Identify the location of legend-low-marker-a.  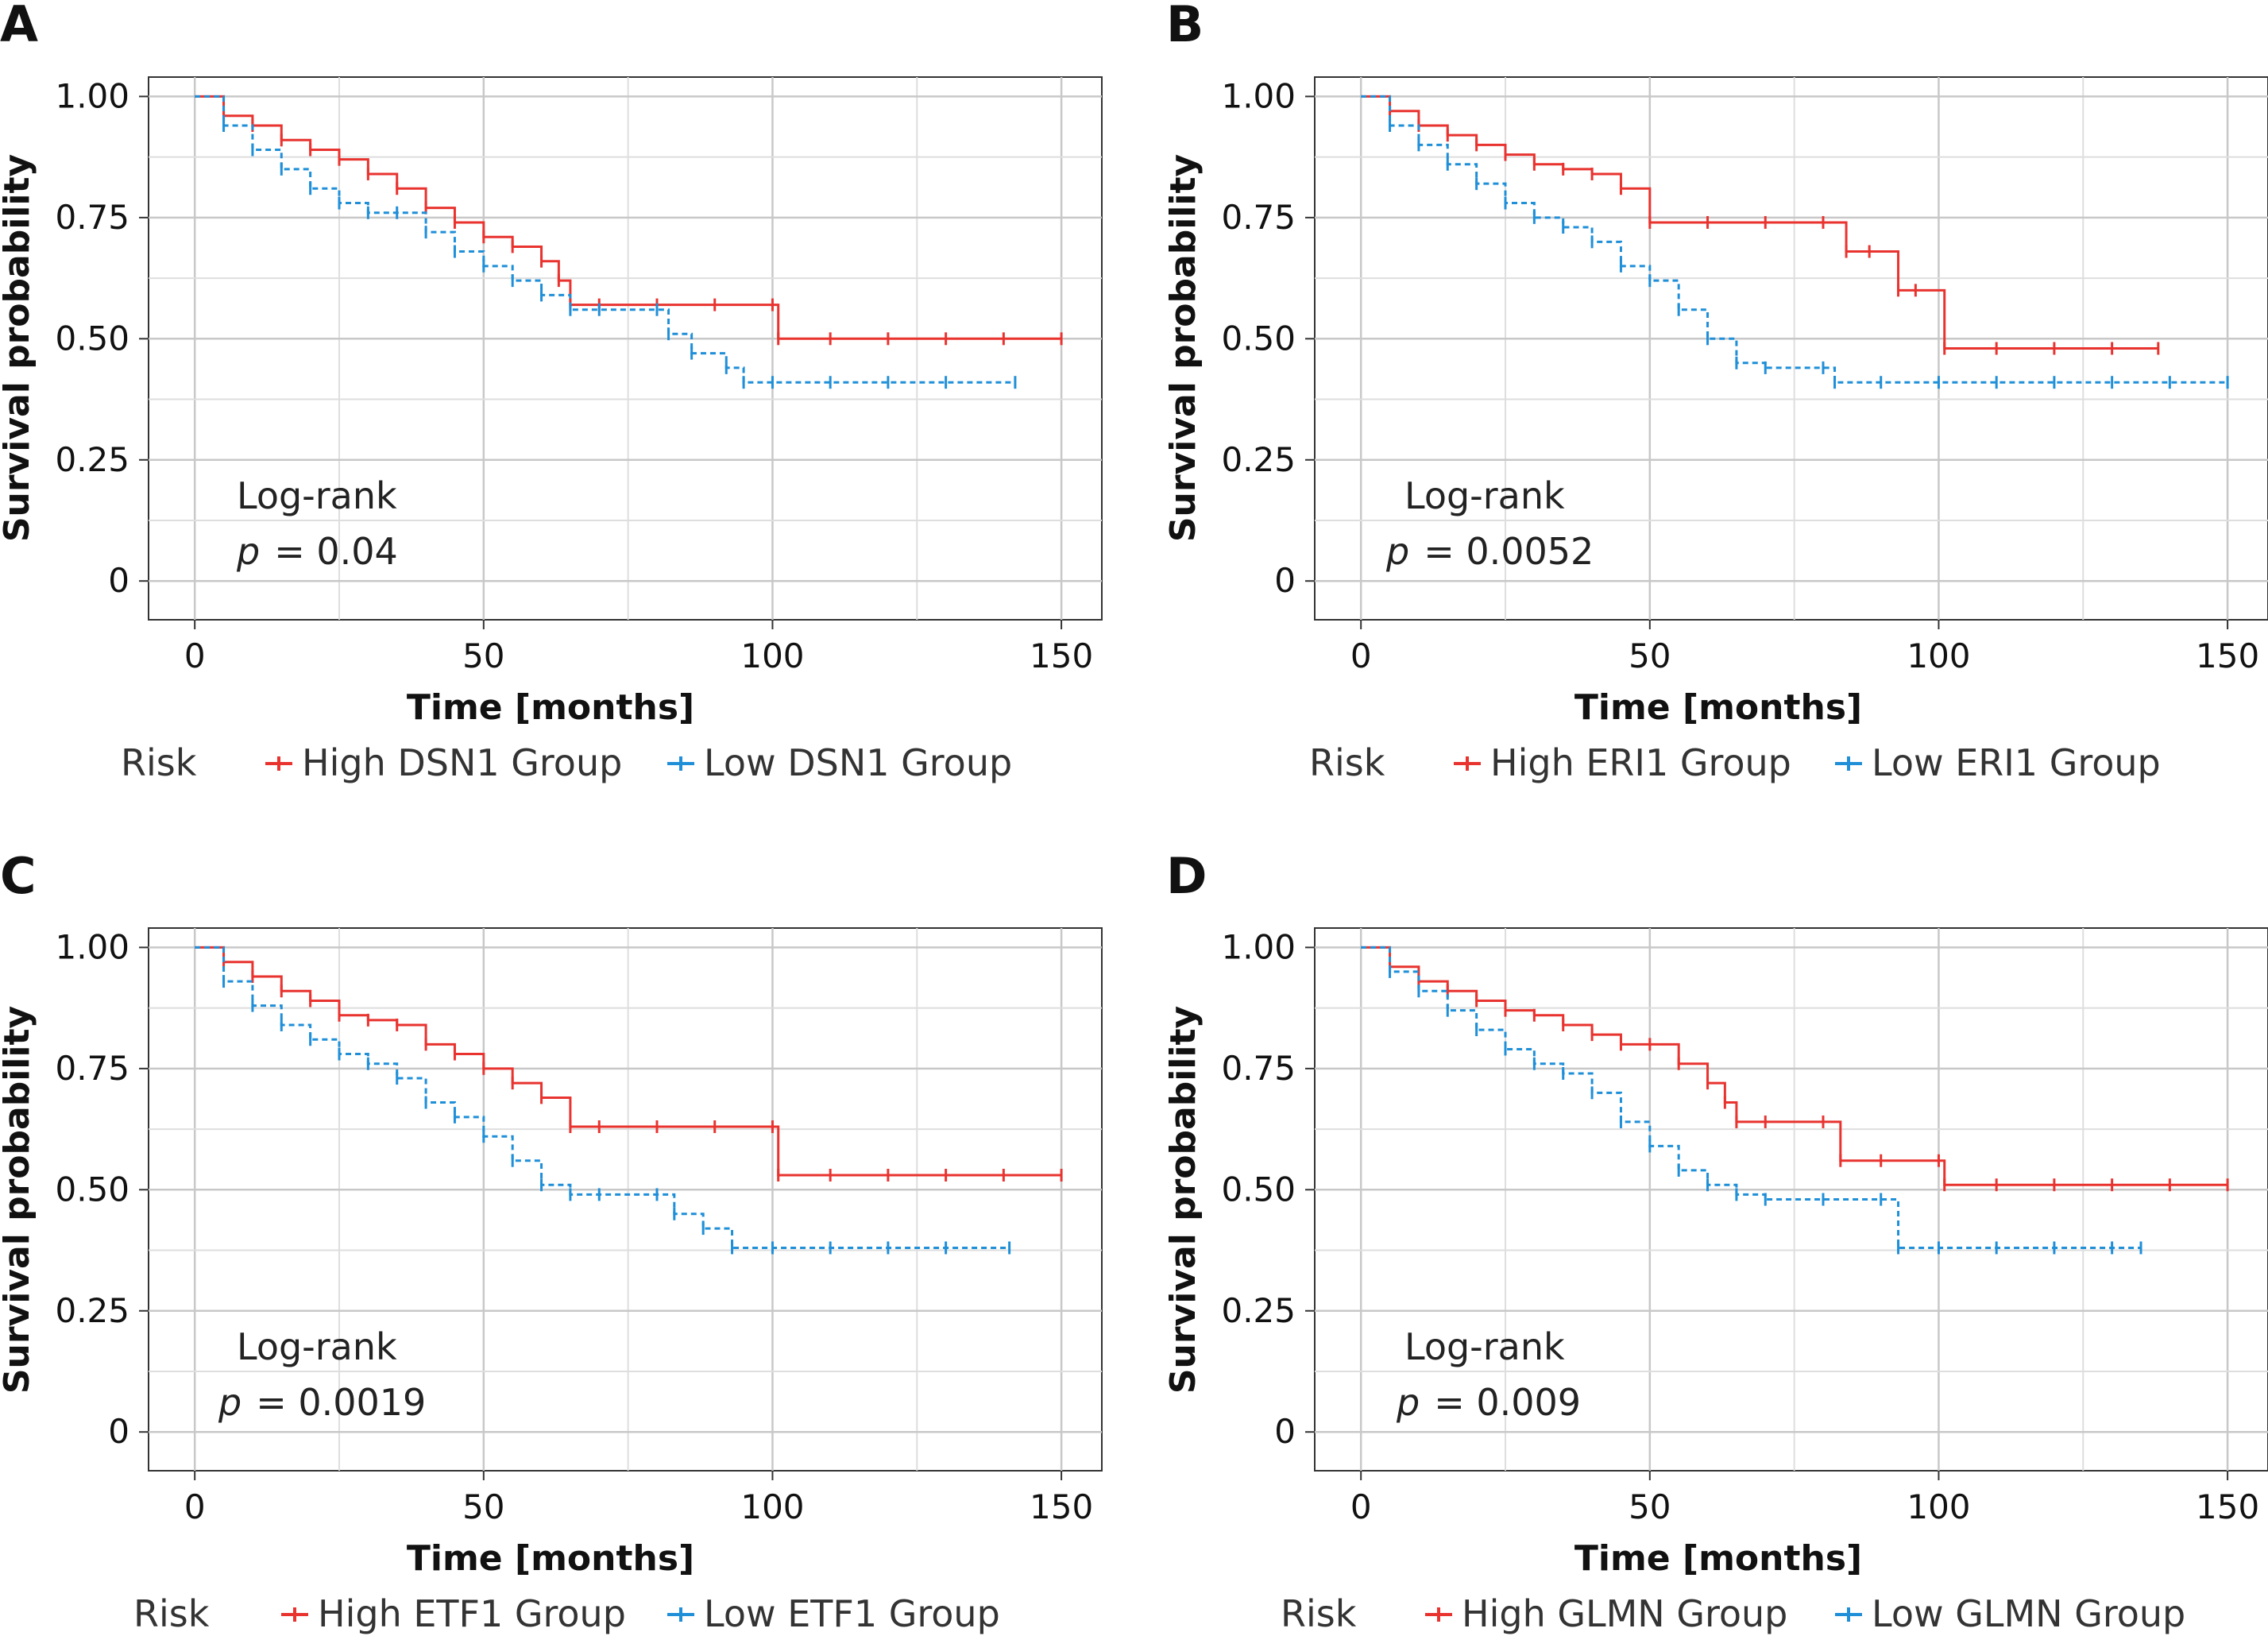
(680, 763).